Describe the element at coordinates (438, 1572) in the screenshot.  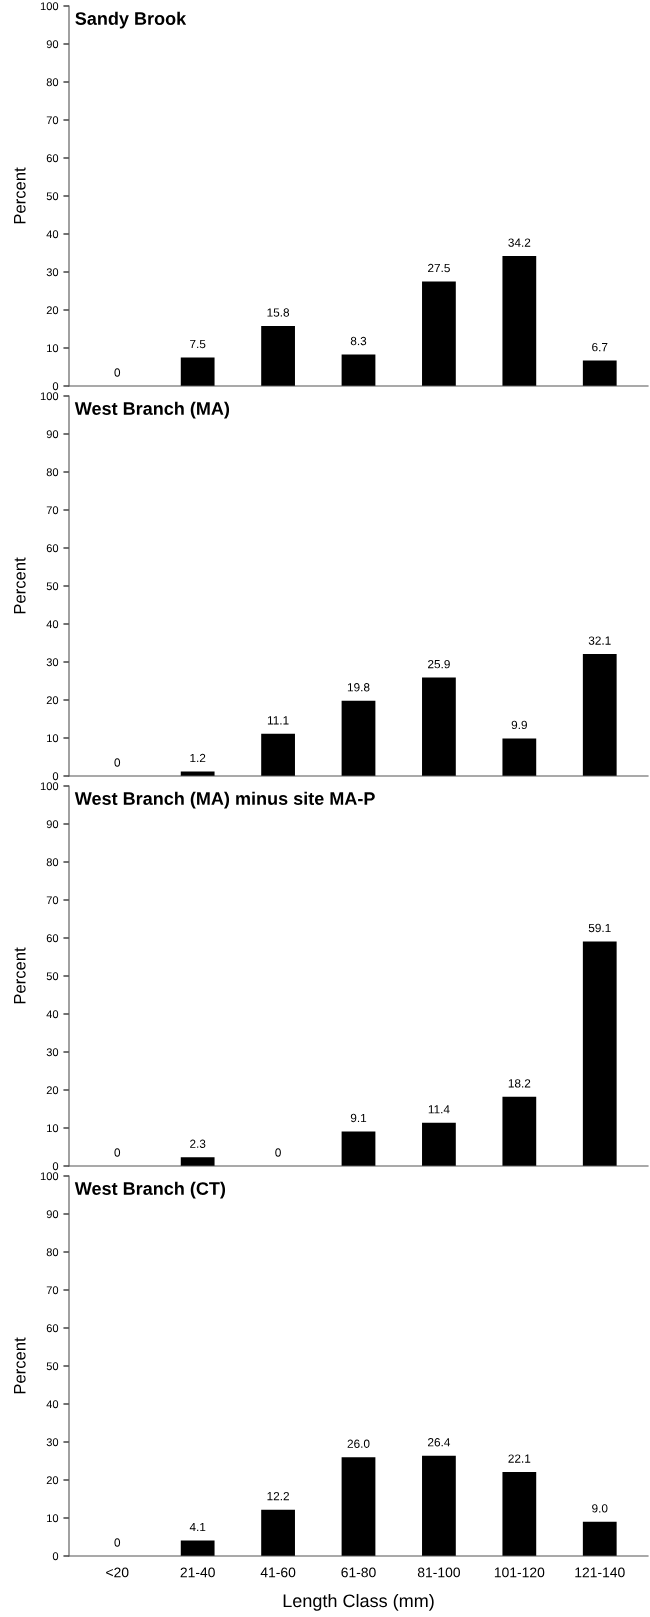
I see `x-tick-label: 81-100` at that location.